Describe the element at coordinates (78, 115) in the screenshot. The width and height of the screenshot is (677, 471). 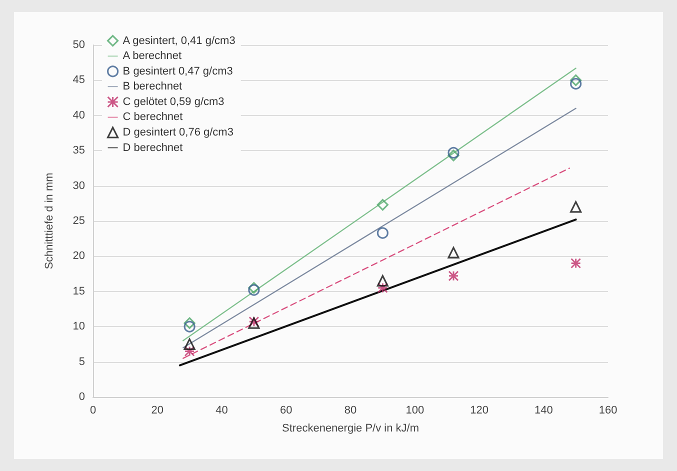
I see `y-tick-label: 40` at that location.